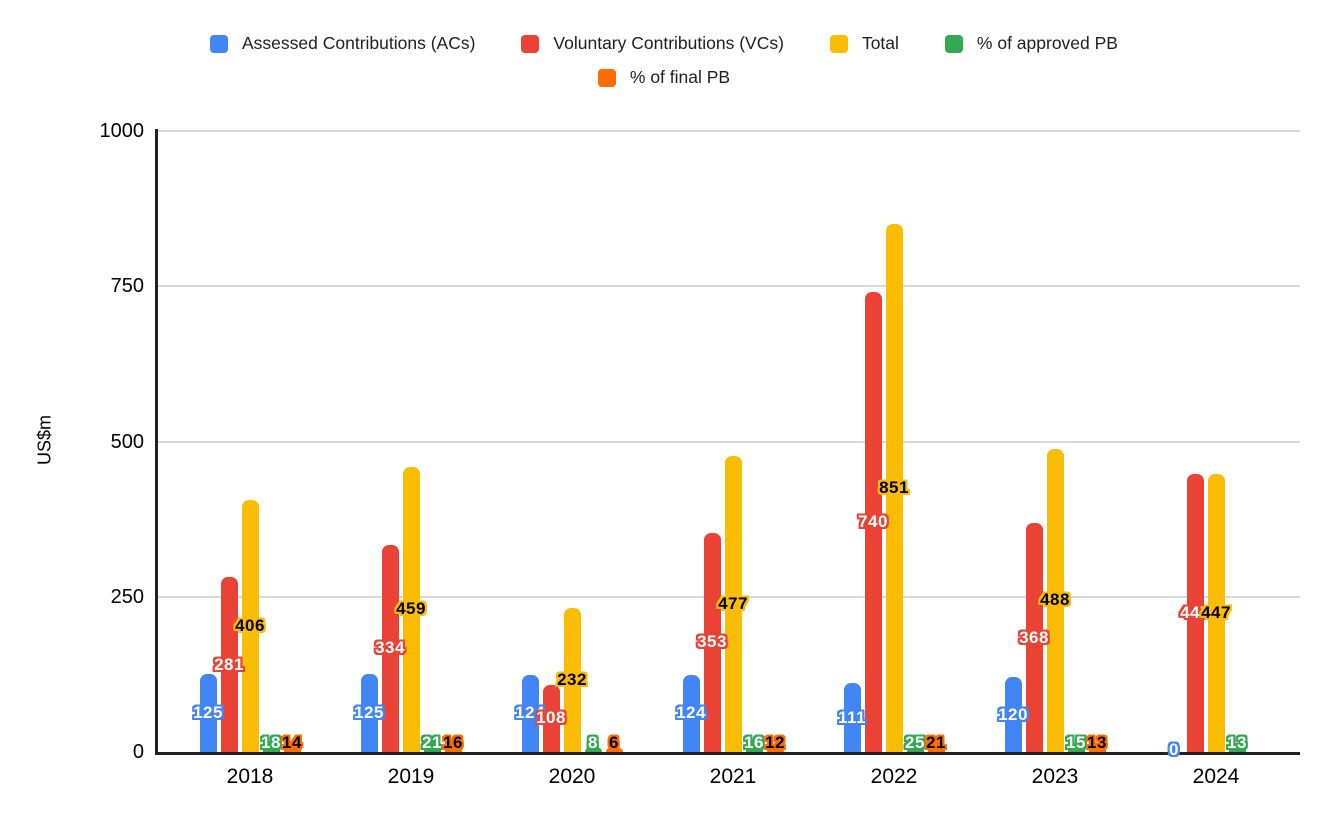 The image size is (1328, 818). Describe the element at coordinates (614, 742) in the screenshot. I see `bar-label-of-final-pb-2020: 6` at that location.